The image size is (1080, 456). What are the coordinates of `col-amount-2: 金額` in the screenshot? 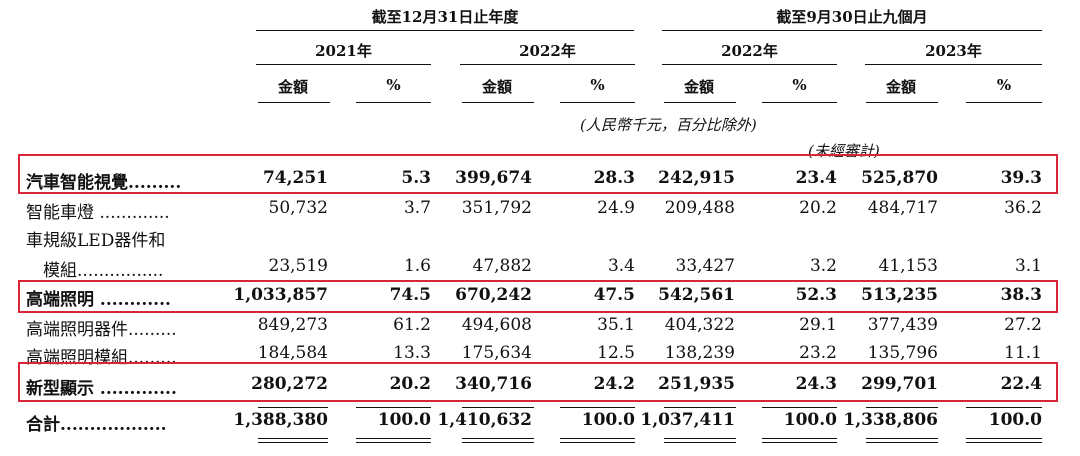 It's located at (496, 87).